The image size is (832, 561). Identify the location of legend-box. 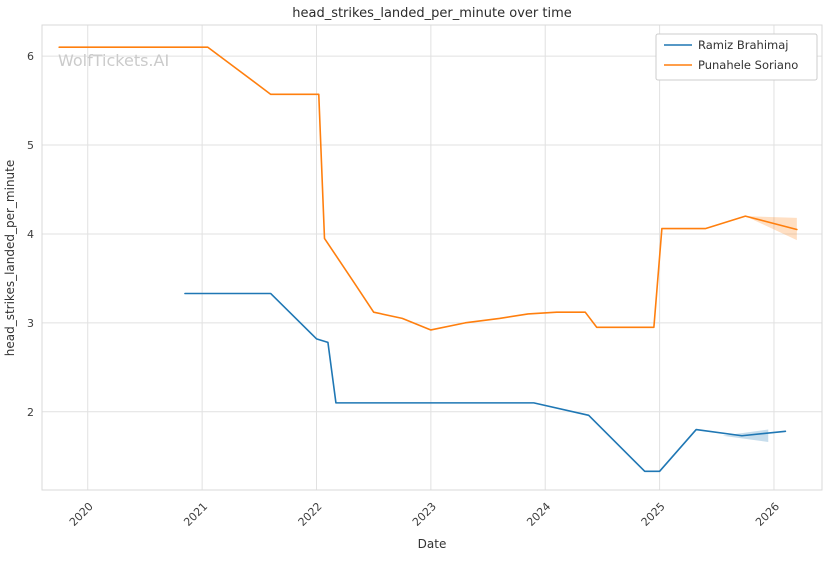
(736, 57).